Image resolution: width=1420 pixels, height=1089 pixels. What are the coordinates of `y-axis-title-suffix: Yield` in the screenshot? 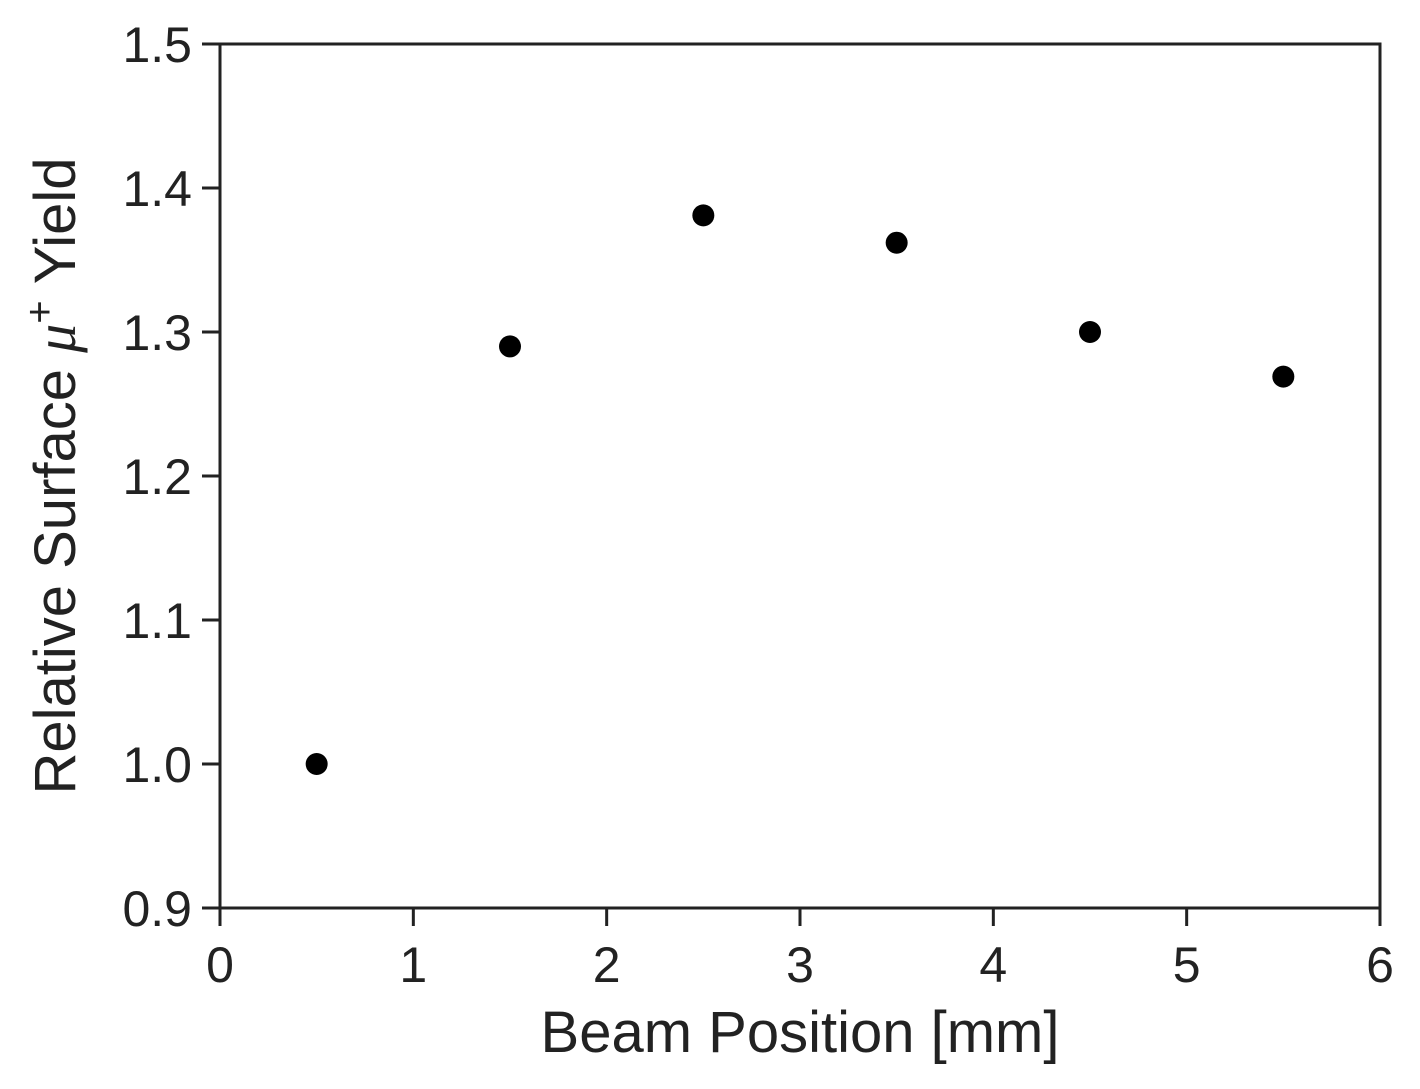 It's located at (55, 228).